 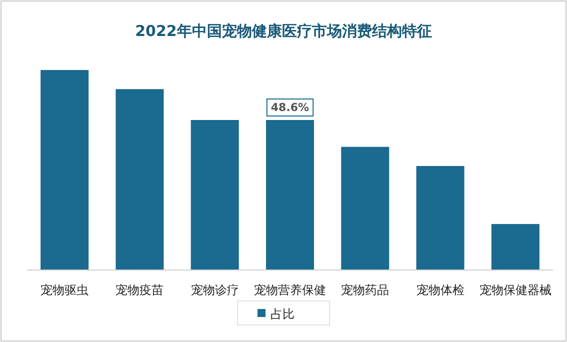 I want to click on x-tick-label: 宠物疫苗, so click(x=140, y=290).